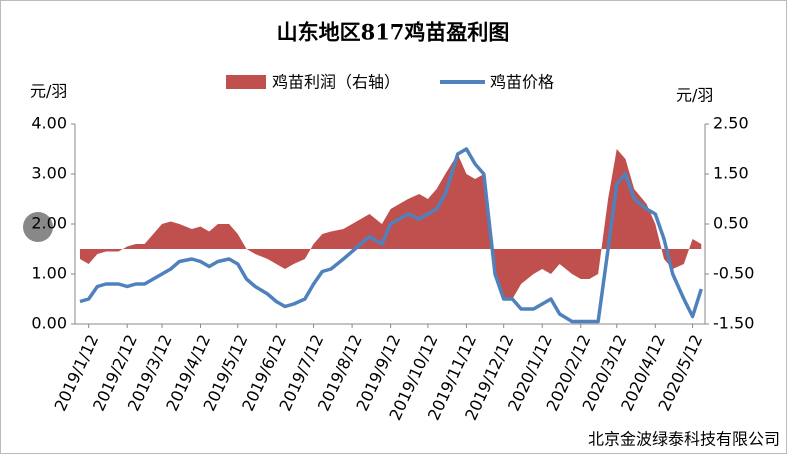  Describe the element at coordinates (49, 323) in the screenshot. I see `y-tick-label: 0.00` at that location.